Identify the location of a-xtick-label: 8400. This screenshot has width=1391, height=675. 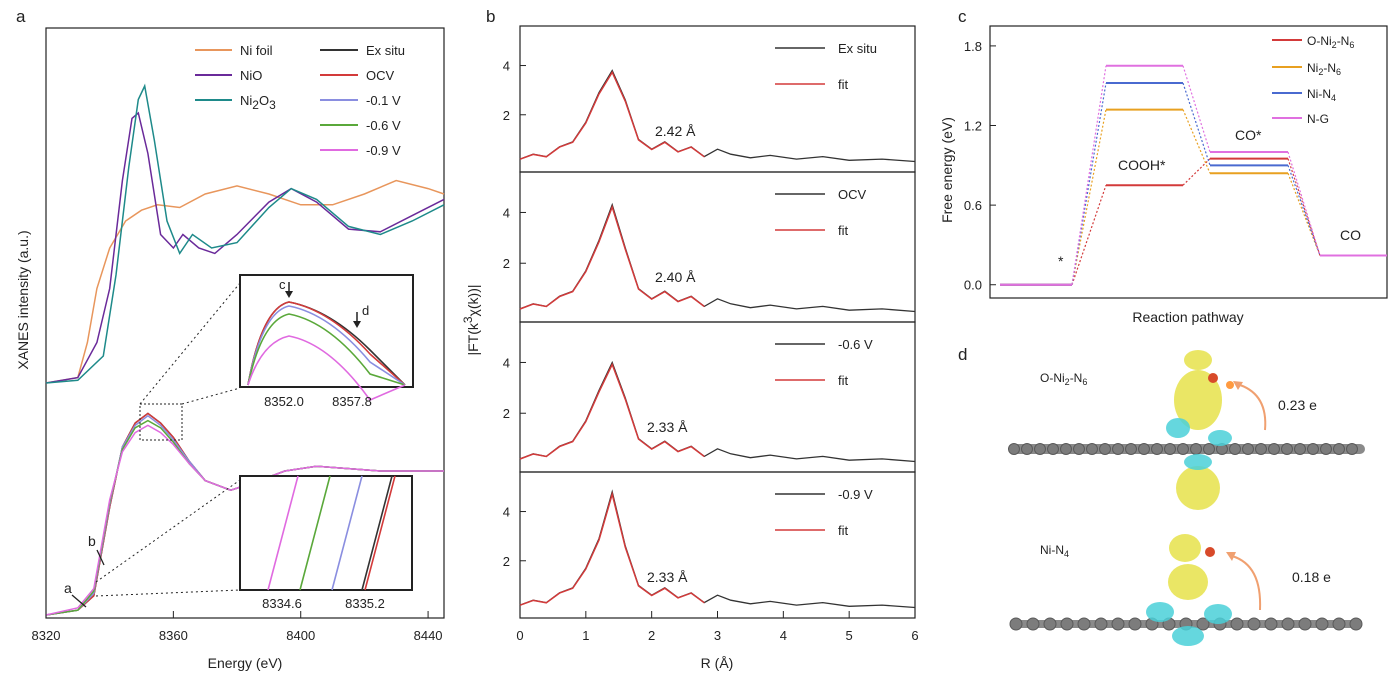
(300, 635).